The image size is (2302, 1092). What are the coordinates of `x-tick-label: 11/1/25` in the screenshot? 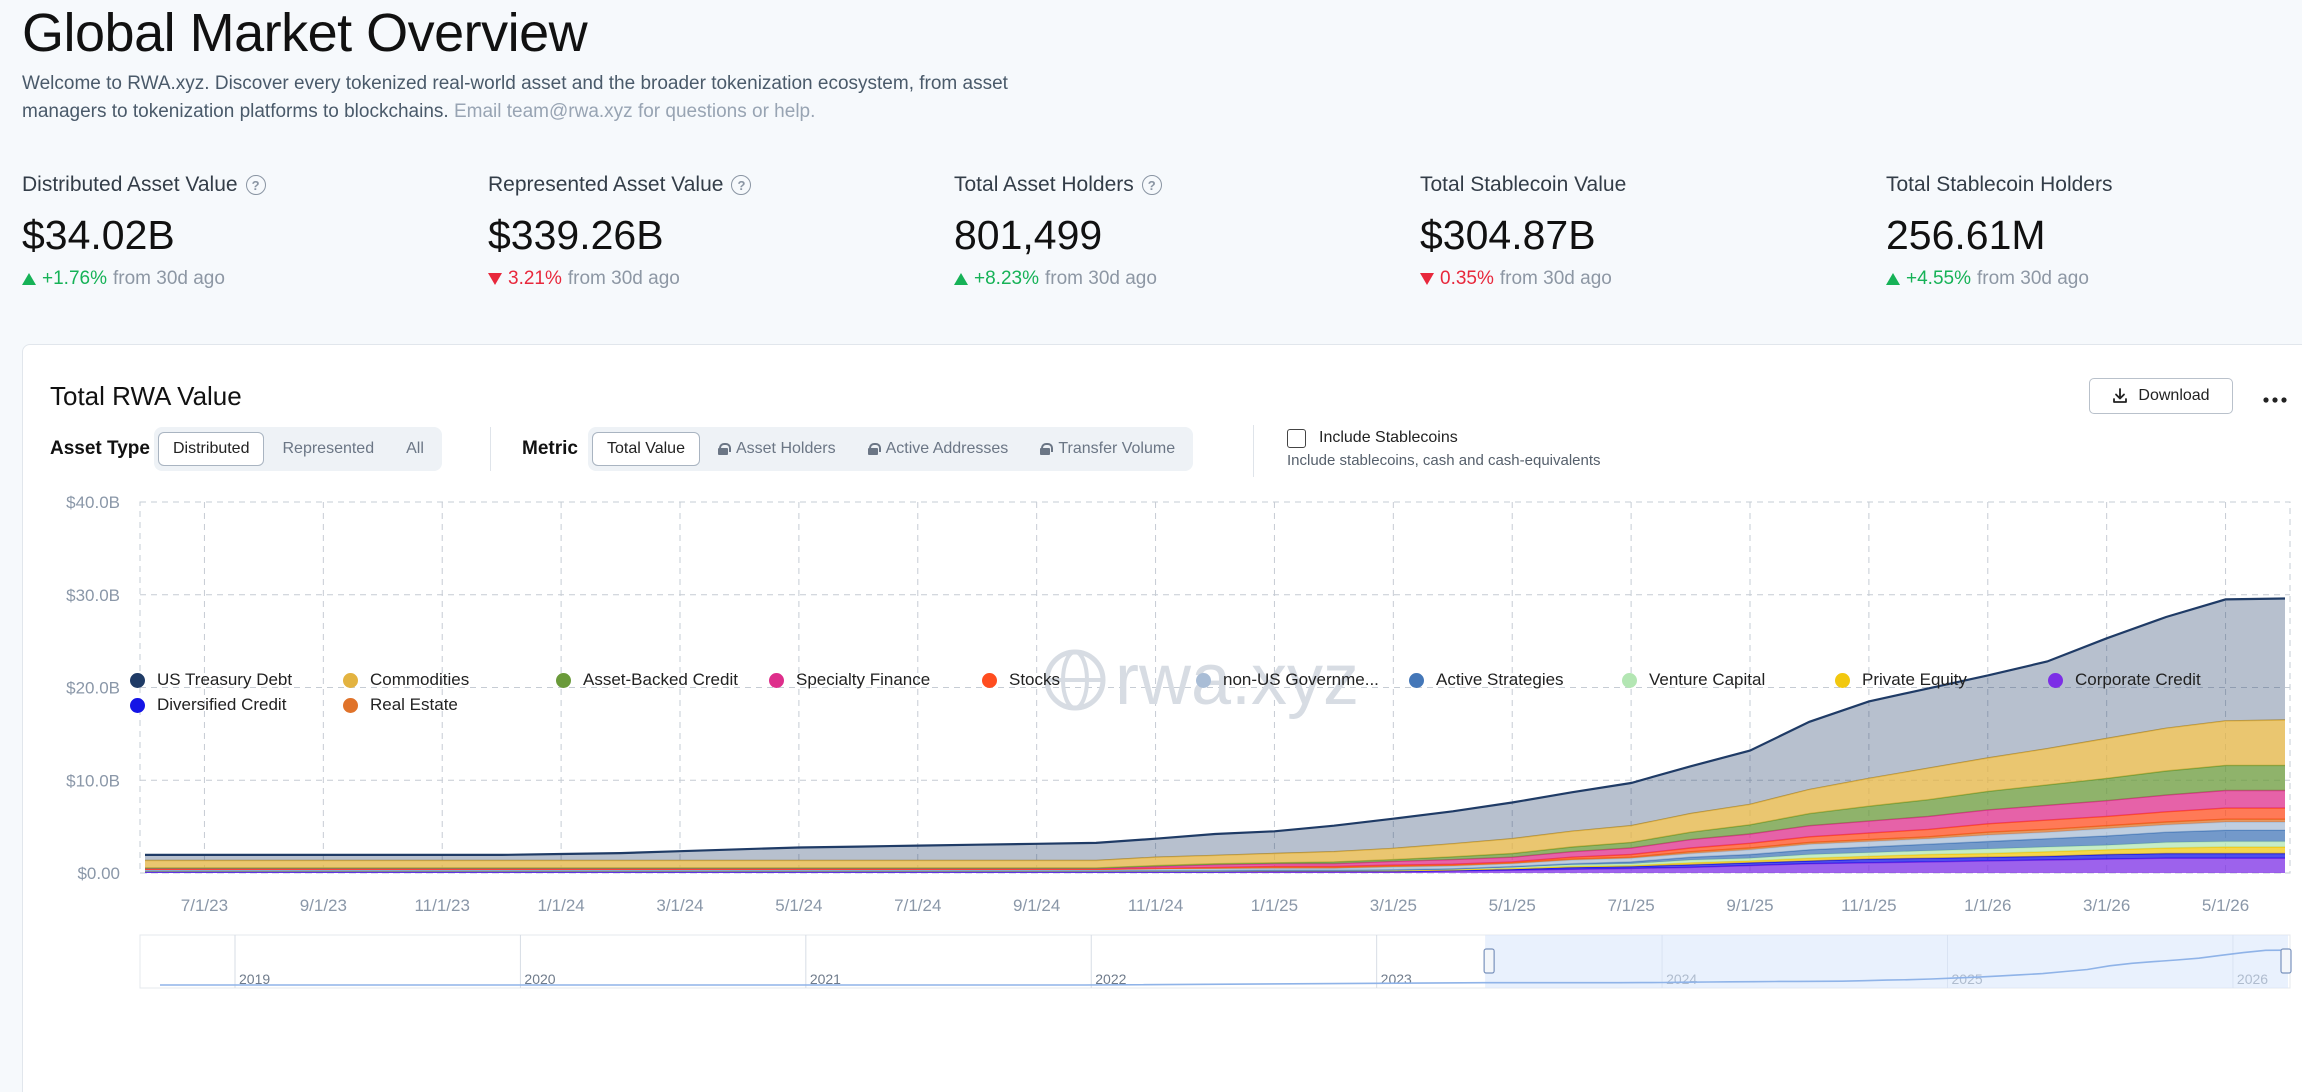 It's located at (1868, 905).